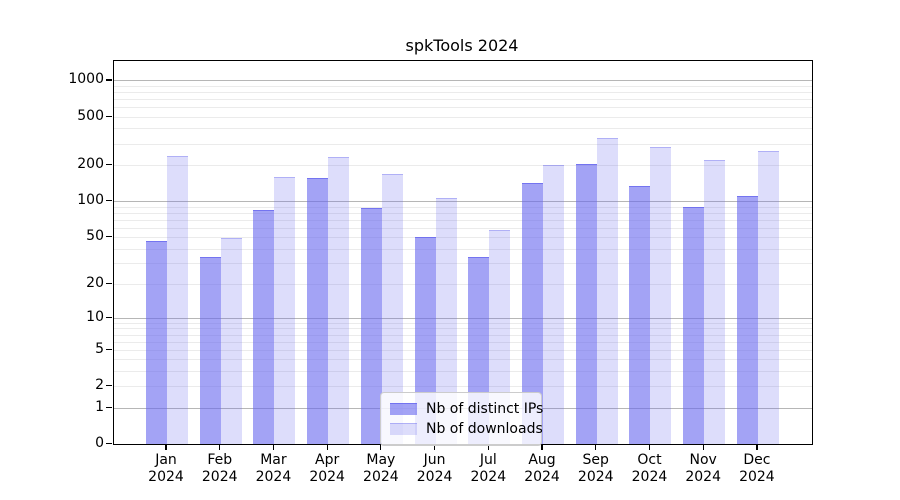  Describe the element at coordinates (166, 468) in the screenshot. I see `x-tick-label-jan: Jan 2024` at that location.